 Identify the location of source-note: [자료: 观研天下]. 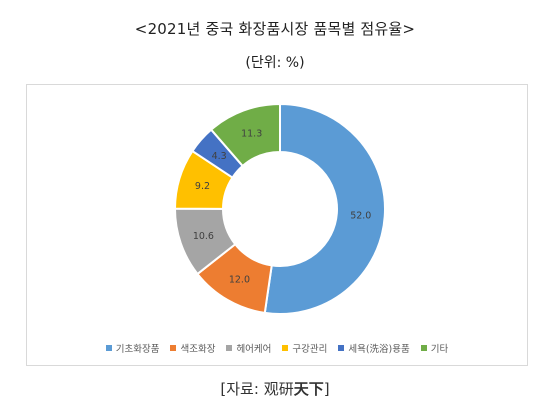
(275, 388).